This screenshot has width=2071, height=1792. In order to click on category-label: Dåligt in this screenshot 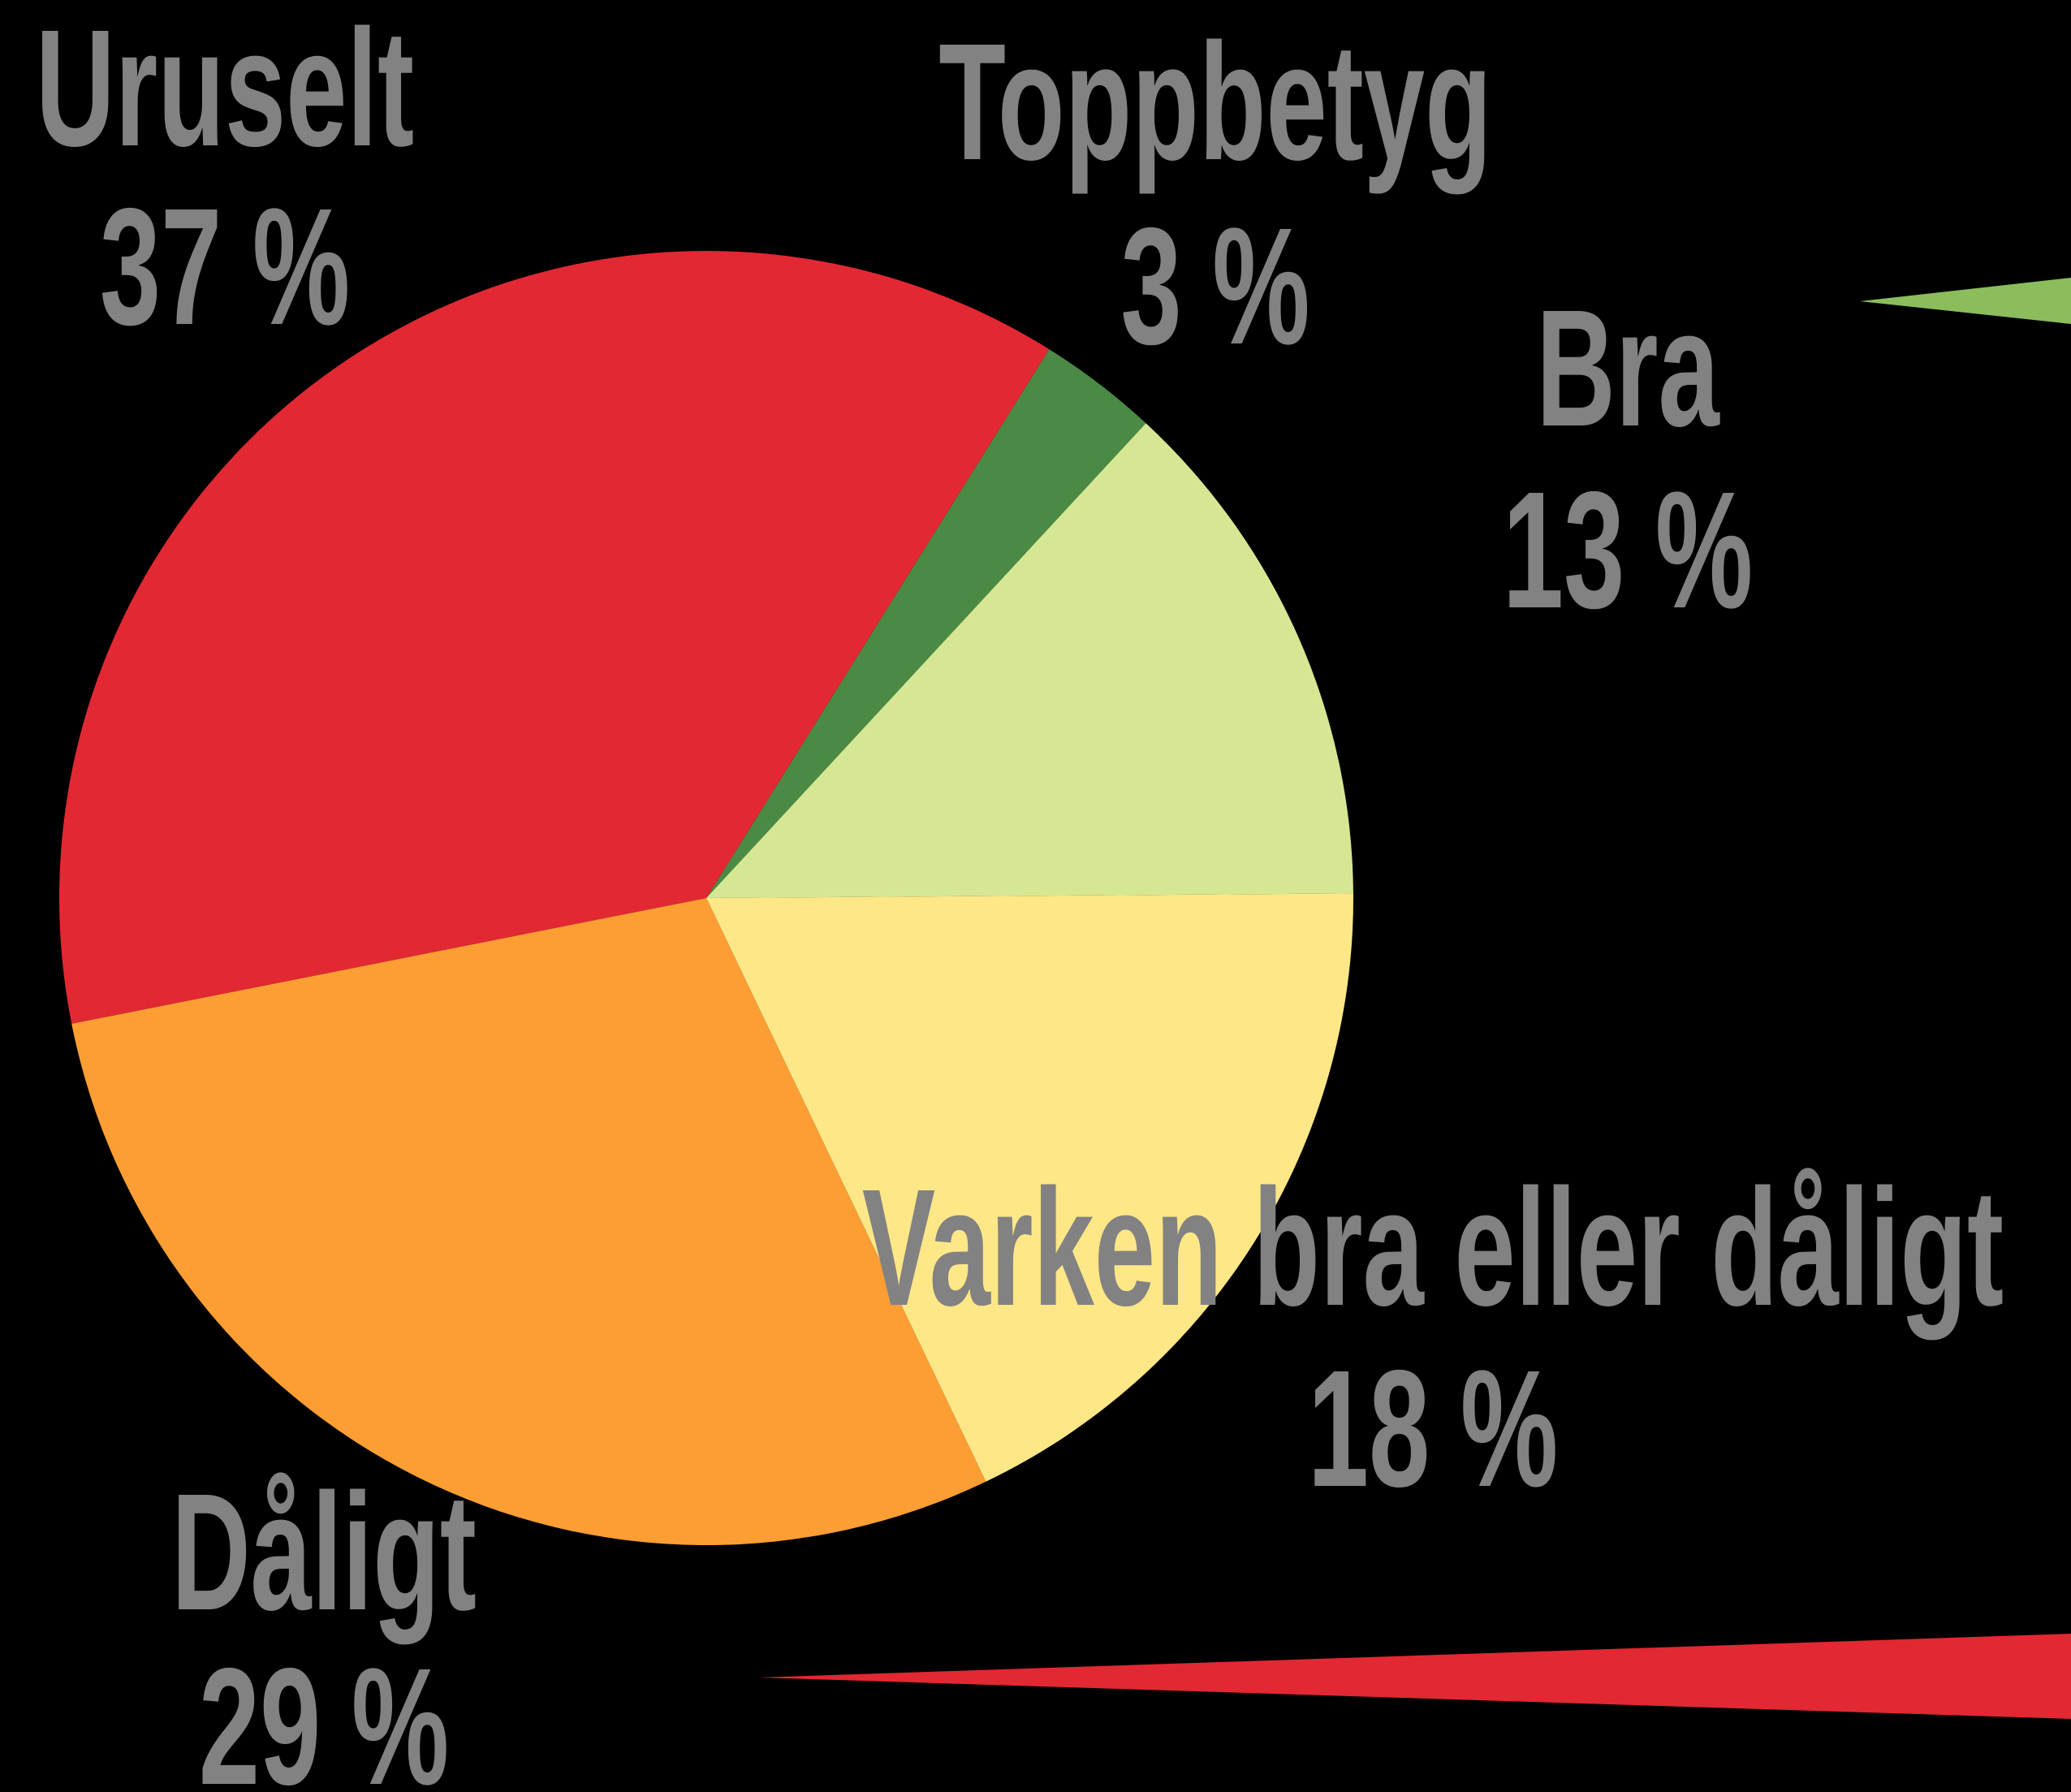, I will do `click(324, 1552)`.